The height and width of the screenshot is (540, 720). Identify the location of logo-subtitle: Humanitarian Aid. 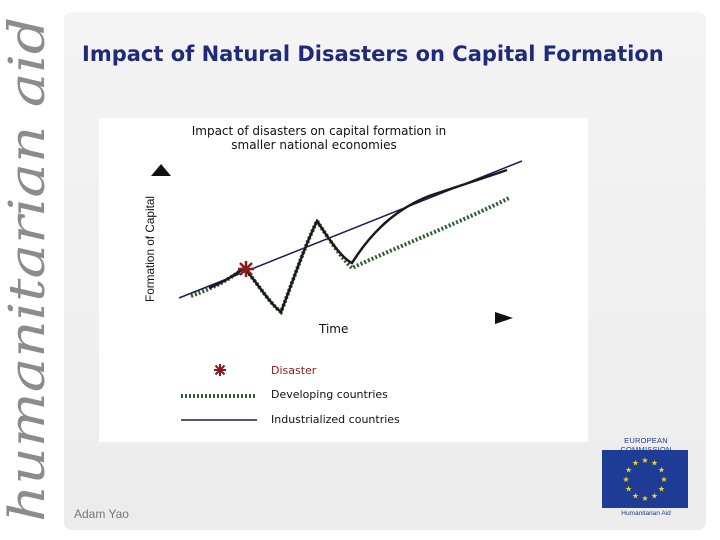
(646, 513).